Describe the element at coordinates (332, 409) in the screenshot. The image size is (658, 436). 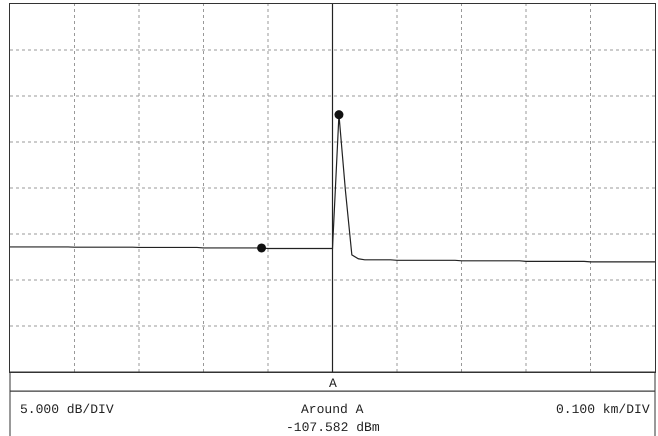
I see `text: Around A` at that location.